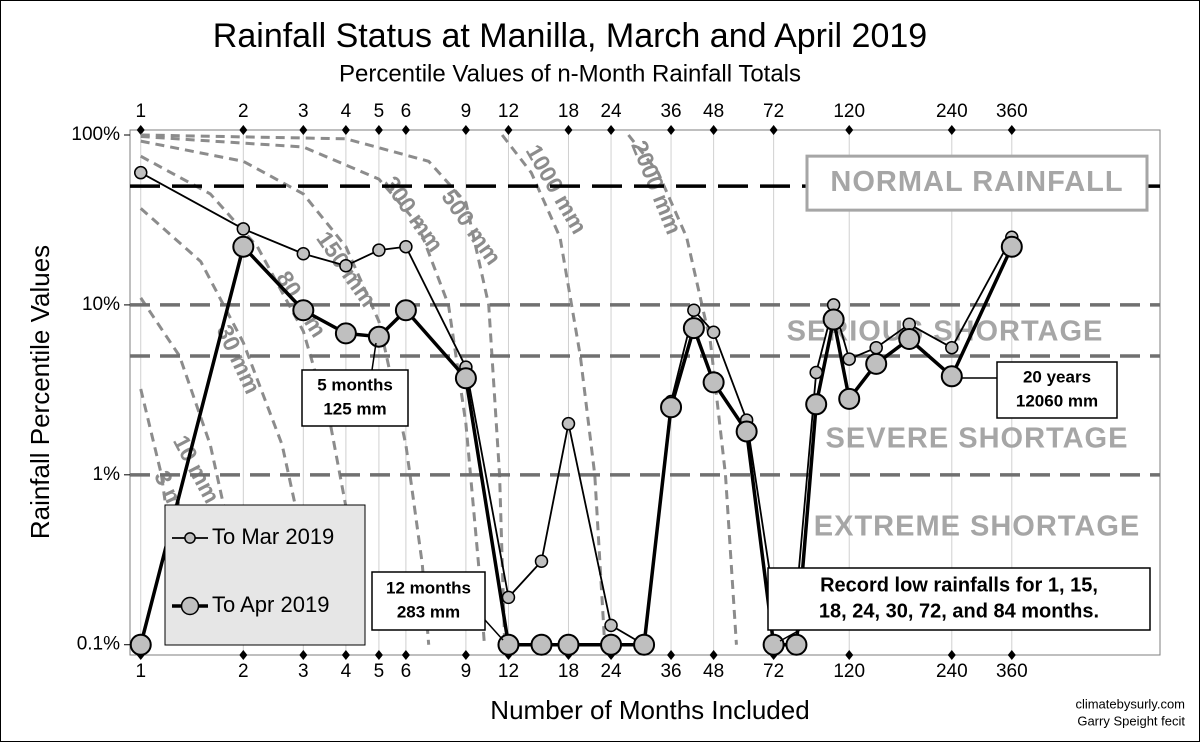 The width and height of the screenshot is (1200, 742). Describe the element at coordinates (243, 671) in the screenshot. I see `x-tick-label: 2` at that location.